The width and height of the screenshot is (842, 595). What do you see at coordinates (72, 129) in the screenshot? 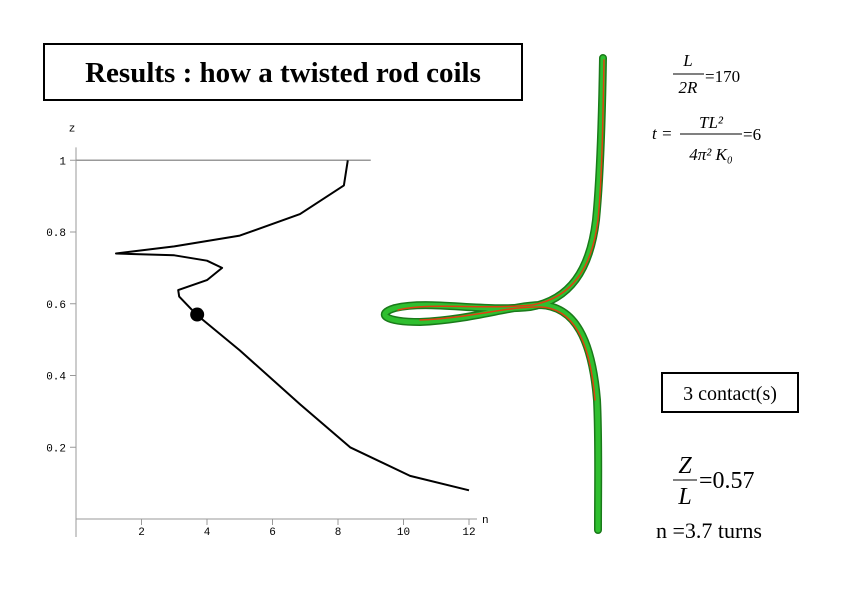
I see `y-axis-label: z` at bounding box center [72, 129].